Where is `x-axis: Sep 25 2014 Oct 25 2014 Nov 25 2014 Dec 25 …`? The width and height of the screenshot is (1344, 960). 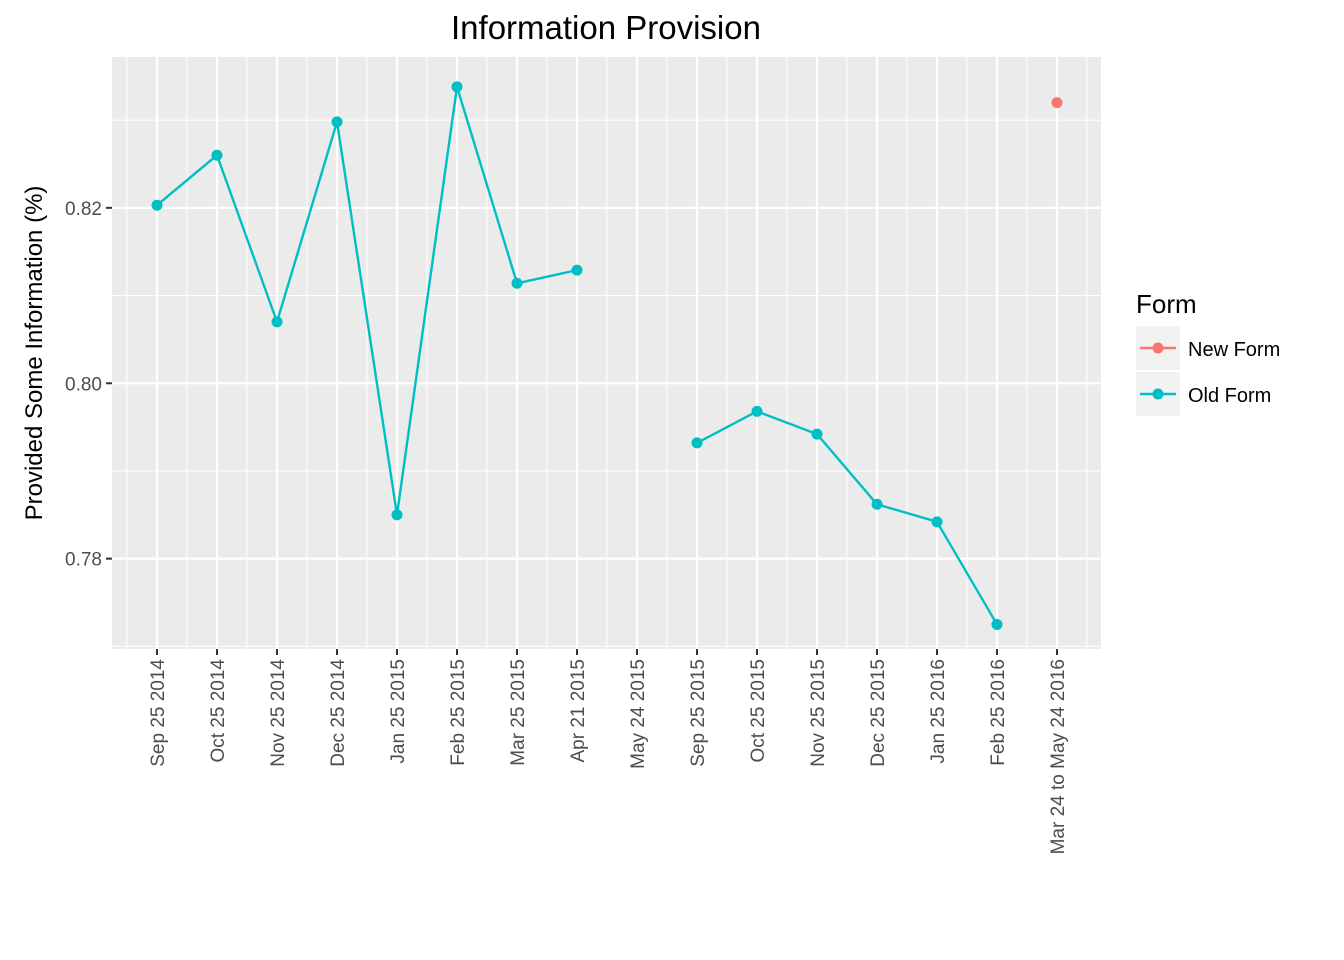 x-axis: Sep 25 2014 Oct 25 2014 Nov 25 2014 Dec 25 … is located at coordinates (608, 751).